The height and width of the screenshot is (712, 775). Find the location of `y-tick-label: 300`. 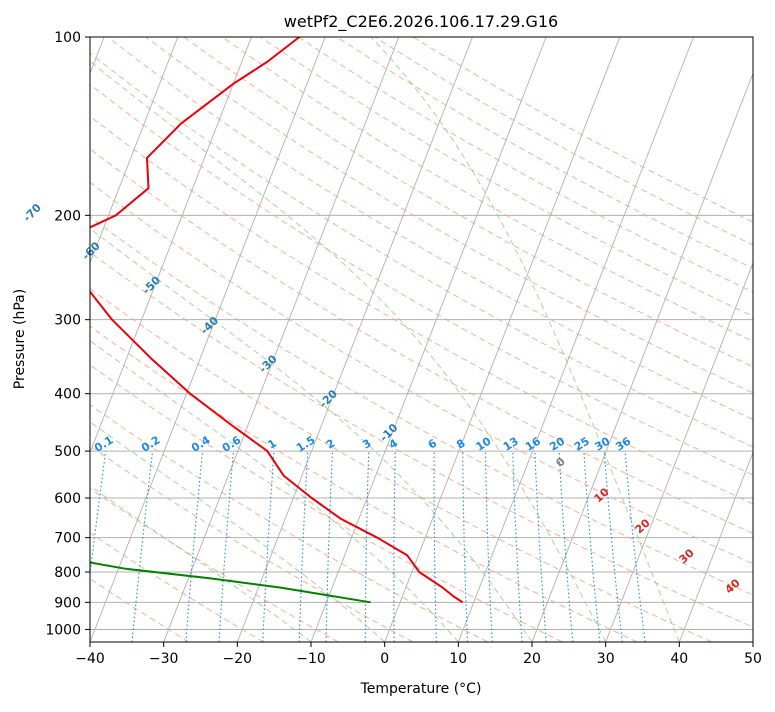

y-tick-label: 300 is located at coordinates (67, 321).